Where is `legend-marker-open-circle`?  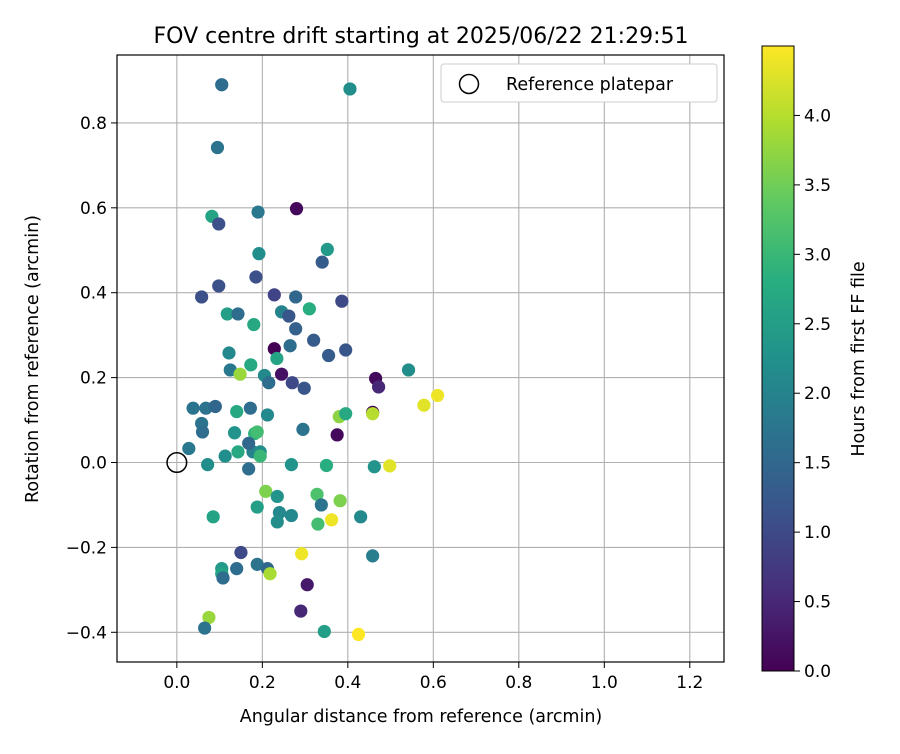
legend-marker-open-circle is located at coordinates (469, 84).